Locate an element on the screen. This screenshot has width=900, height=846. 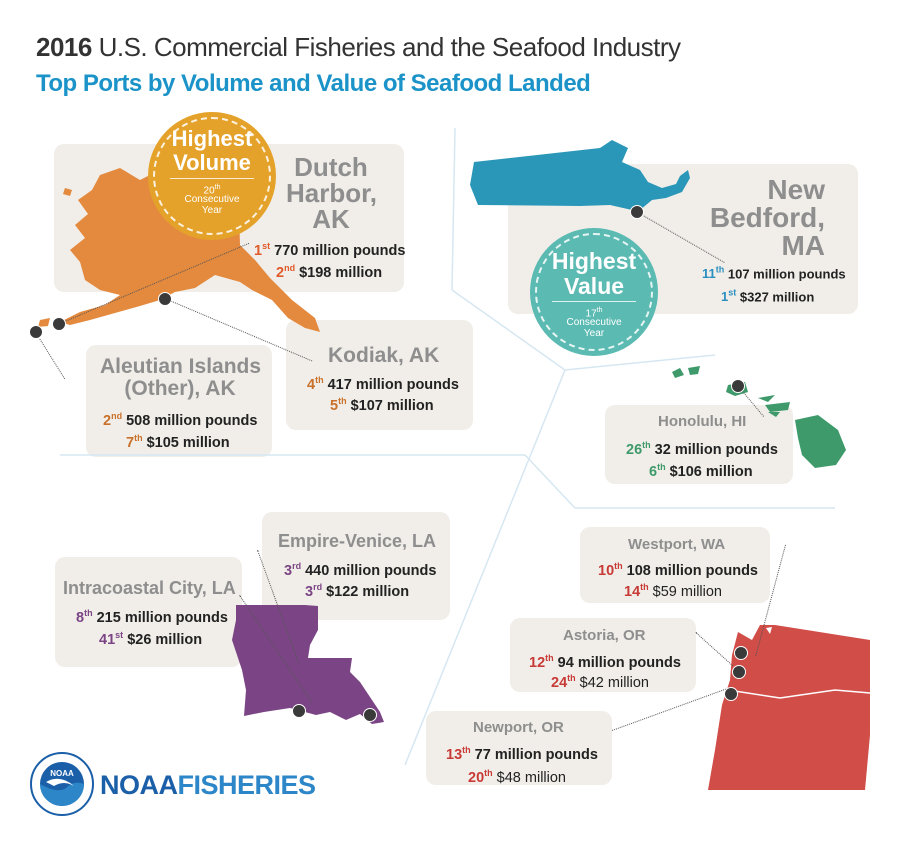
port-dot-empire-venice is located at coordinates (370, 715).